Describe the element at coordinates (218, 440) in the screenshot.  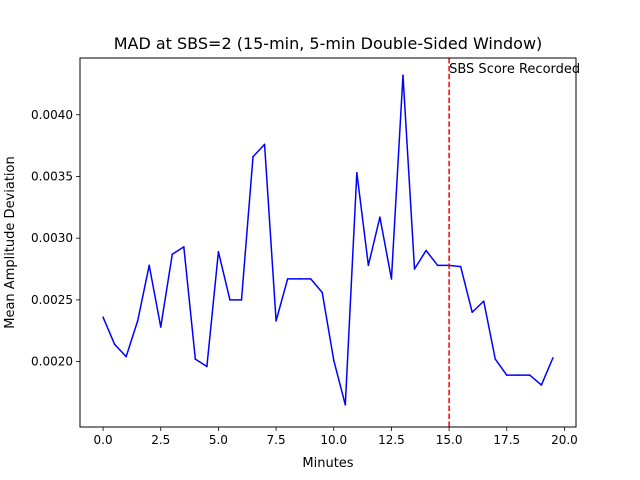
I see `x-tick-label: 5.0` at that location.